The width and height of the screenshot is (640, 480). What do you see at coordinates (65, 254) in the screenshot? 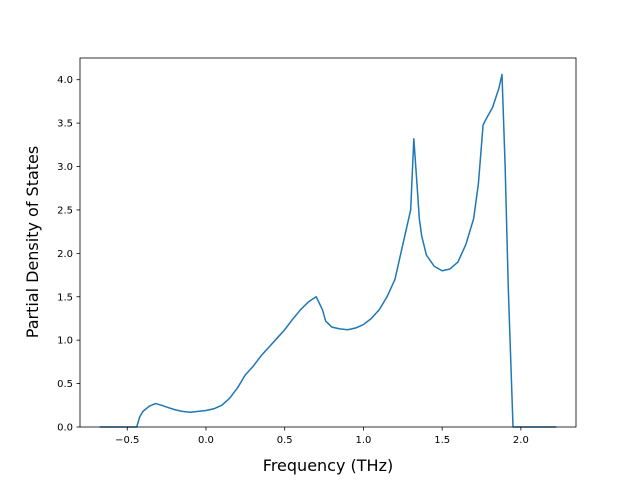
I see `y-tick-label: 2.0` at bounding box center [65, 254].